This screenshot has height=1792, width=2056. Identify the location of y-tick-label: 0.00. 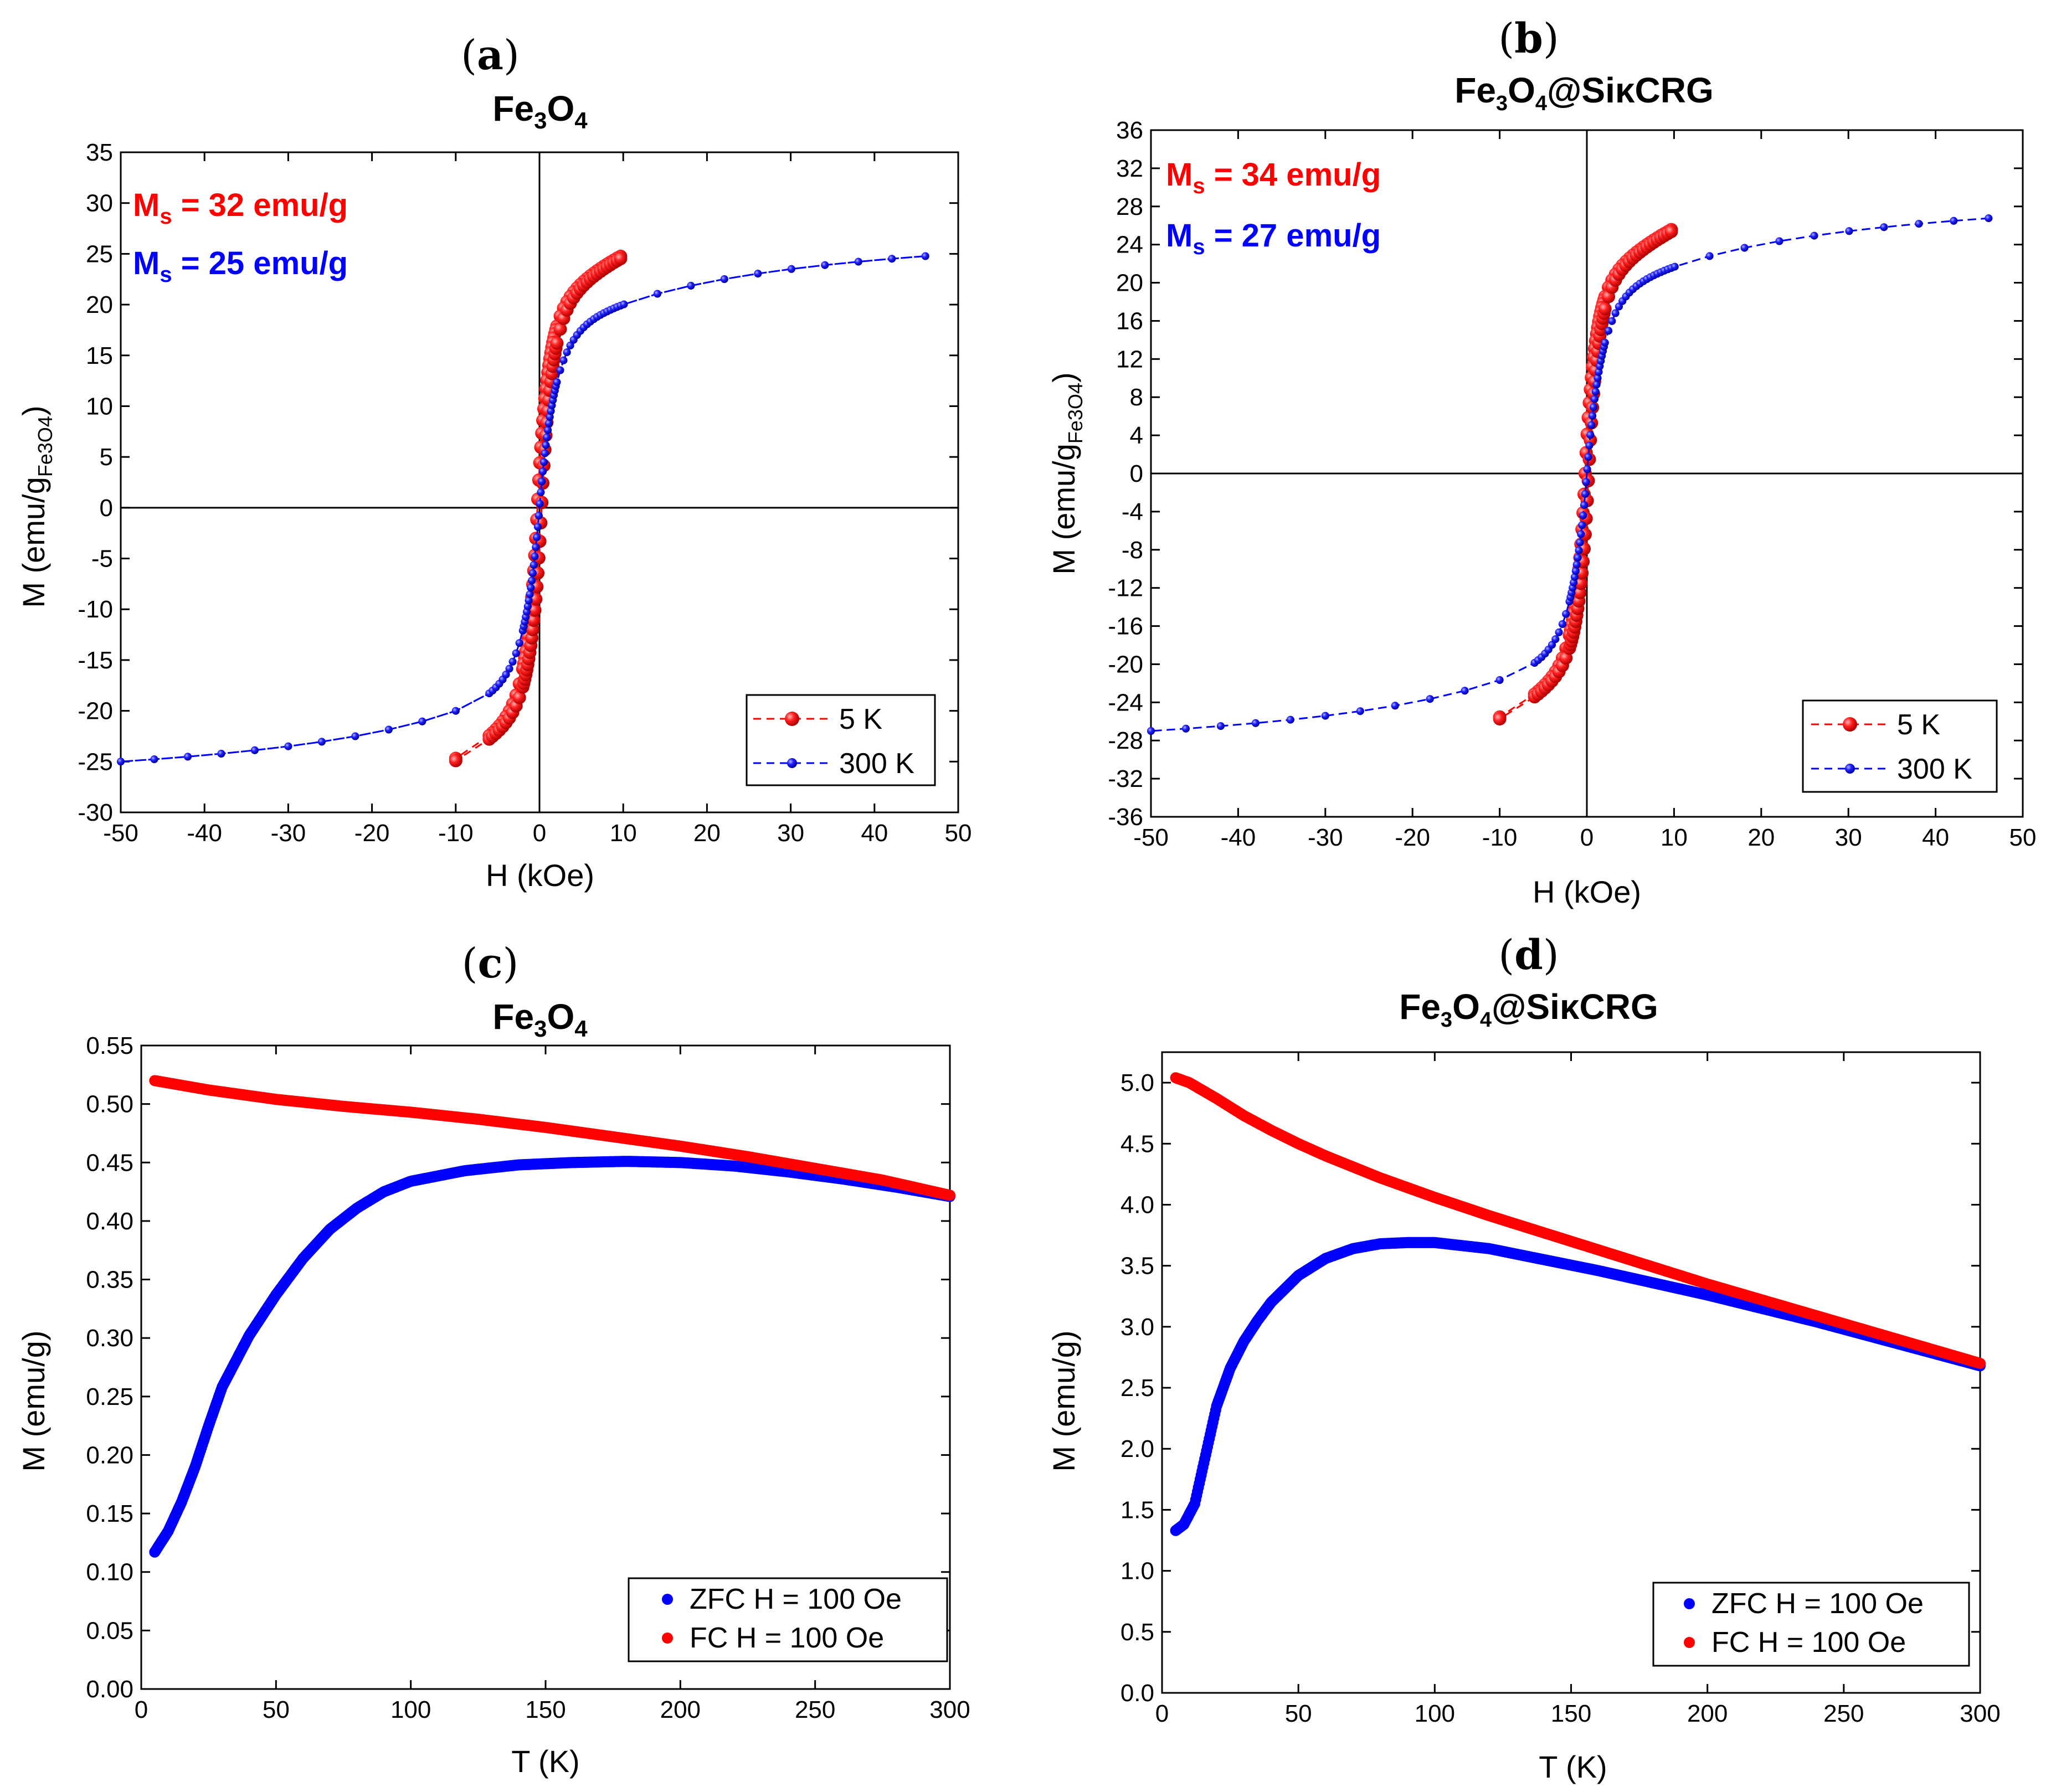
(110, 1689).